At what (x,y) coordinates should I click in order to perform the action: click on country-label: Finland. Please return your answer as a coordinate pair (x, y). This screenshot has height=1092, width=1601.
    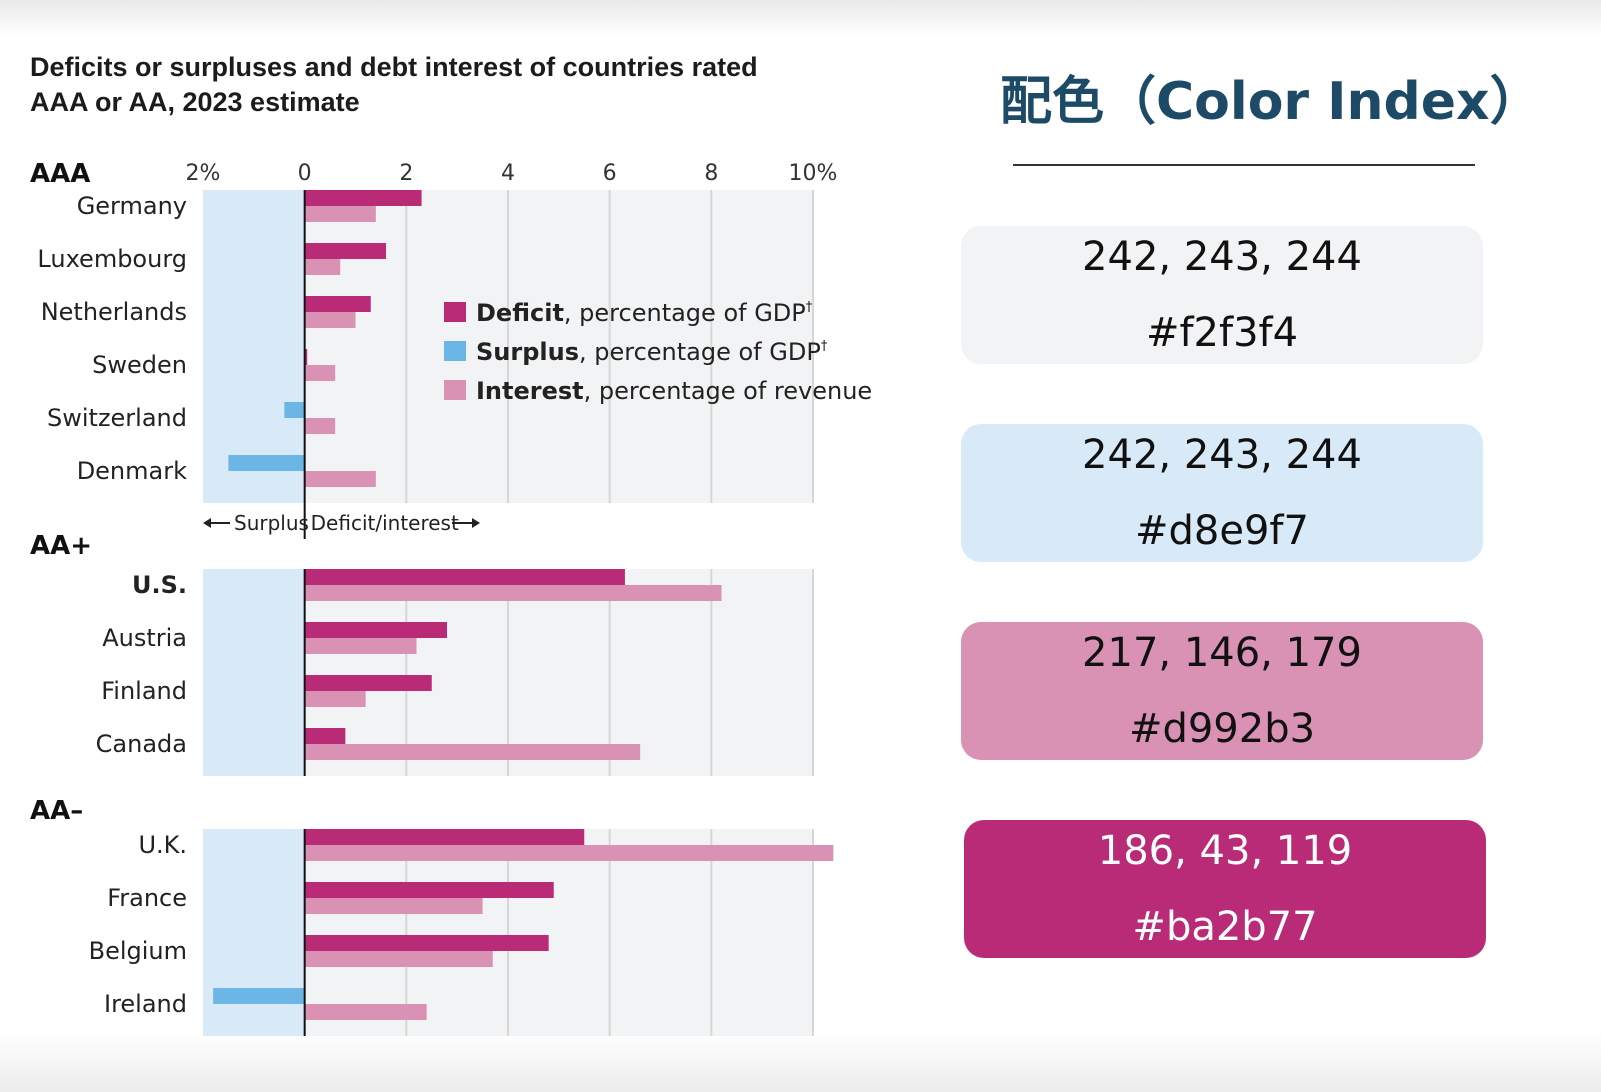
    Looking at the image, I should click on (144, 691).